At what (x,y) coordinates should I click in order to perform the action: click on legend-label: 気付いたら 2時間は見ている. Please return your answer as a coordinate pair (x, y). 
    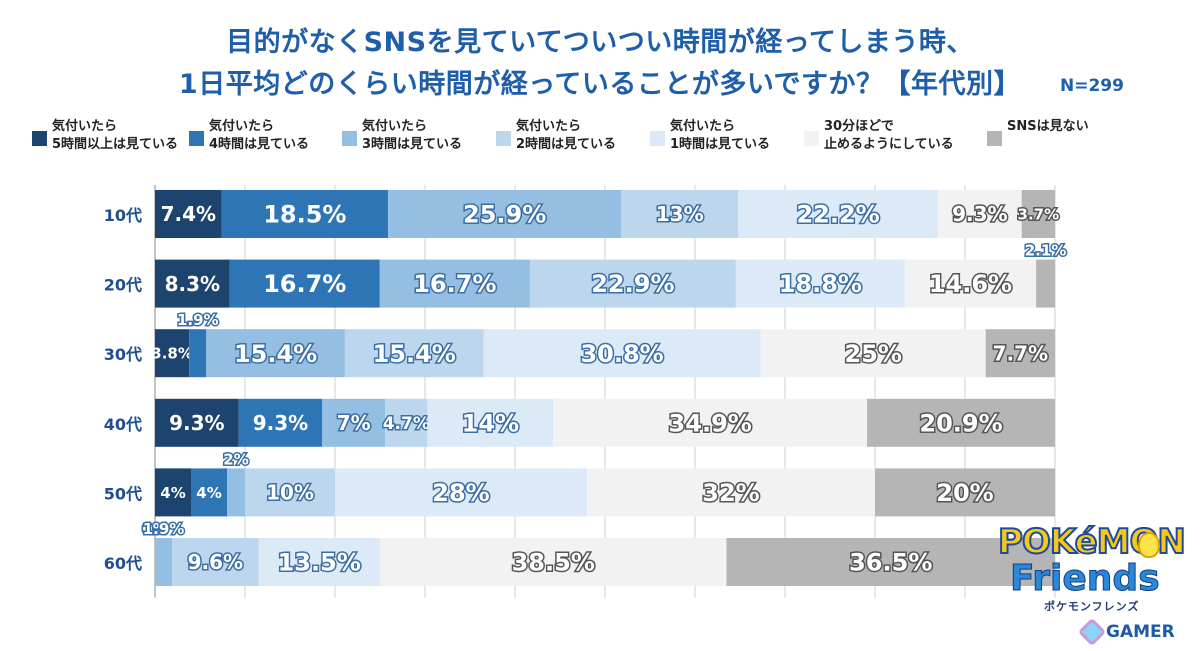
    Looking at the image, I should click on (566, 135).